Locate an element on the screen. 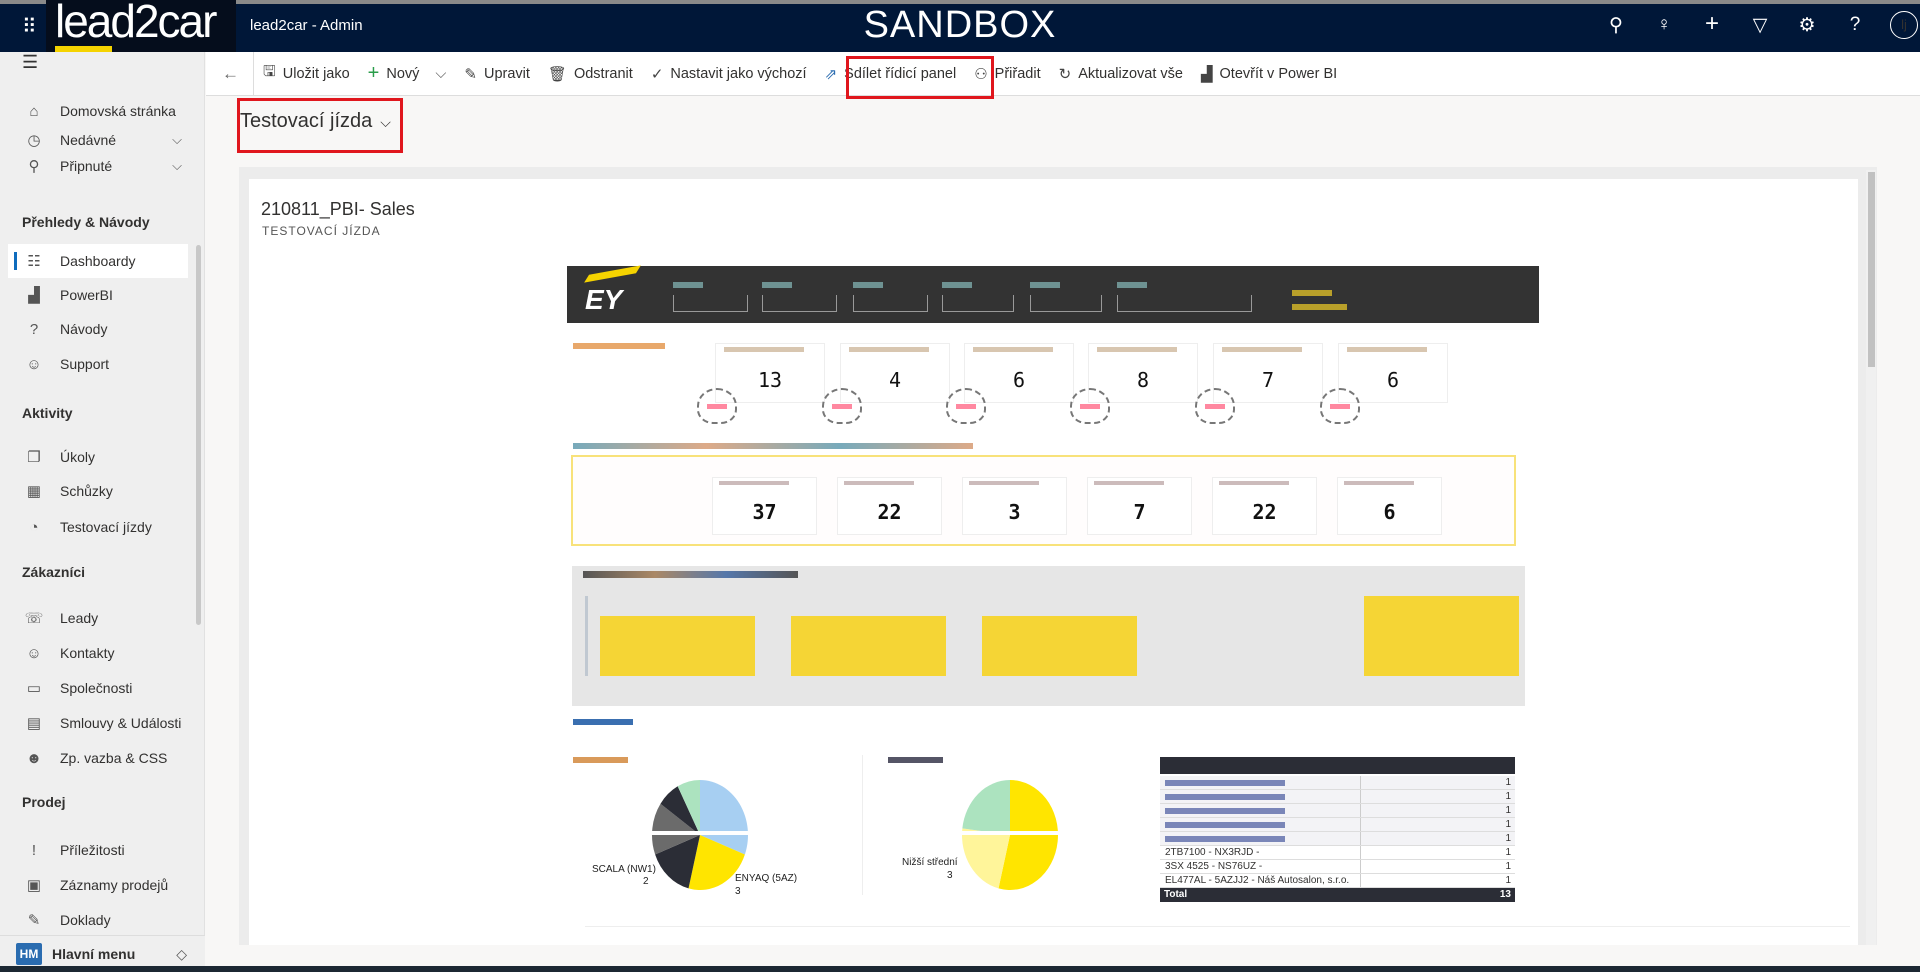 The height and width of the screenshot is (972, 1920). pie-value: 3 is located at coordinates (950, 875).